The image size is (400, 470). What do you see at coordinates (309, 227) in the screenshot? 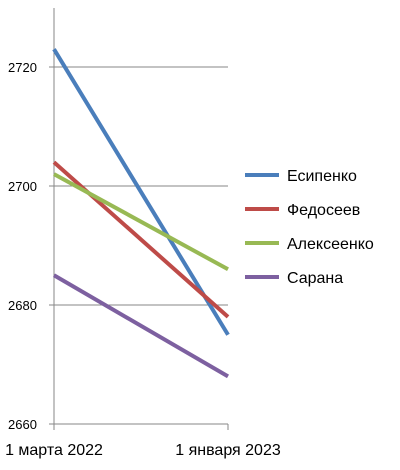
I see `legend: Есипенко Федосеев Алексеенко Сарана` at bounding box center [309, 227].